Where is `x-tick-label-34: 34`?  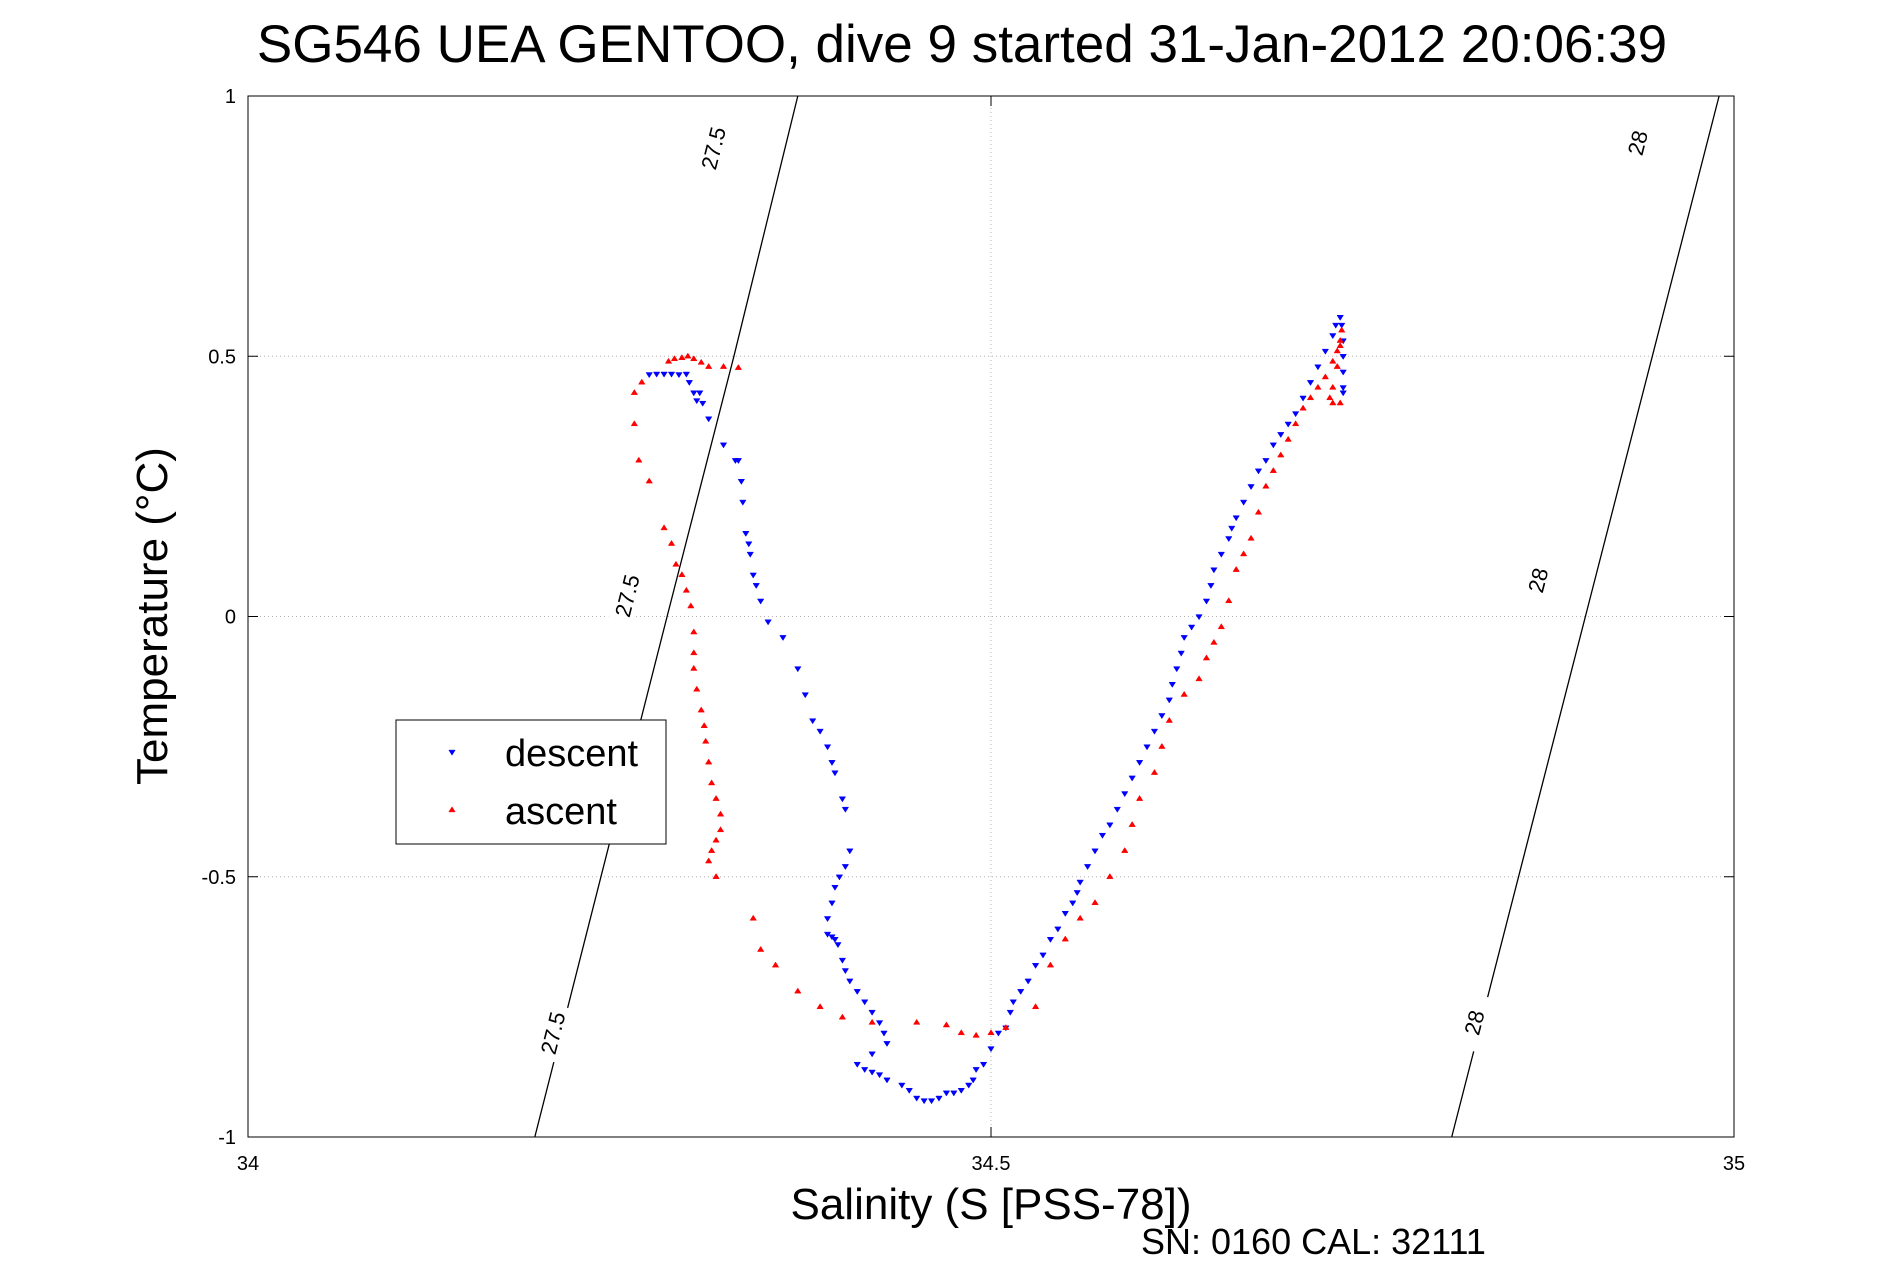
x-tick-label-34: 34 is located at coordinates (248, 1164).